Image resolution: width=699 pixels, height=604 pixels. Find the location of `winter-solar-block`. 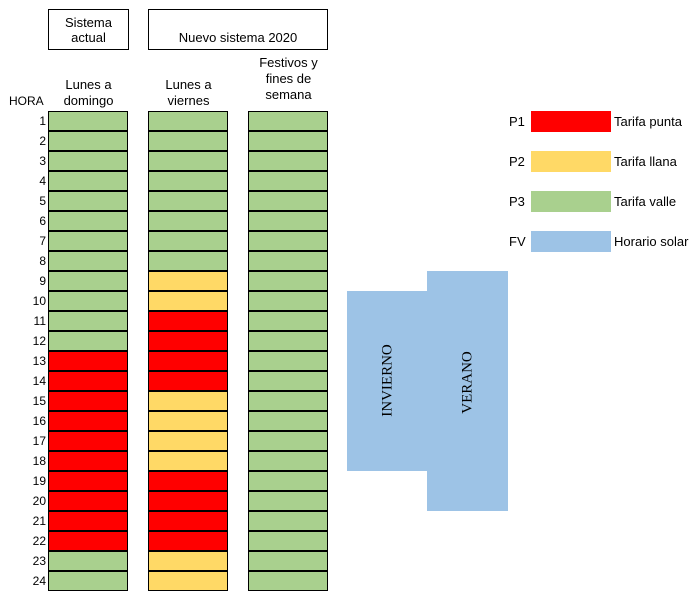

winter-solar-block is located at coordinates (387, 381).